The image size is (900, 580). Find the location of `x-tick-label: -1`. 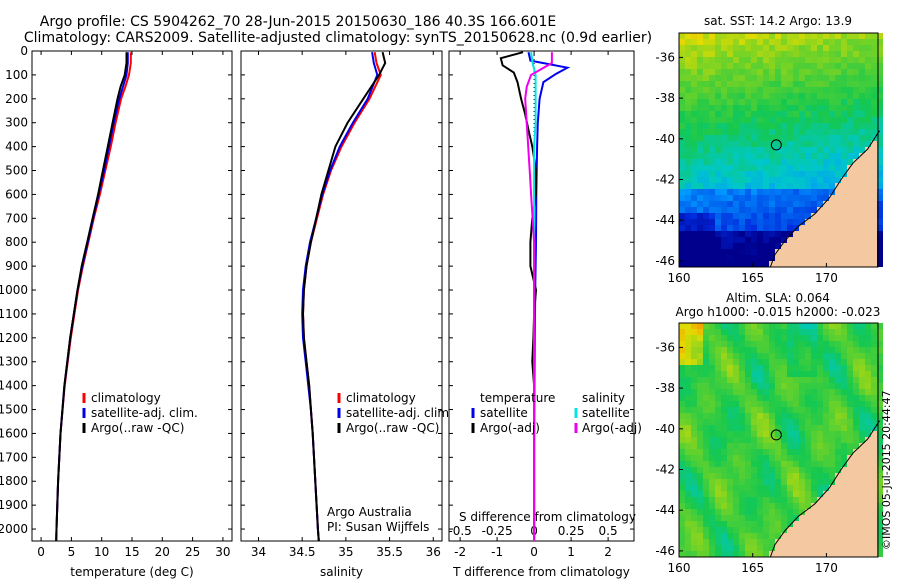

x-tick-label: -1 is located at coordinates (497, 552).